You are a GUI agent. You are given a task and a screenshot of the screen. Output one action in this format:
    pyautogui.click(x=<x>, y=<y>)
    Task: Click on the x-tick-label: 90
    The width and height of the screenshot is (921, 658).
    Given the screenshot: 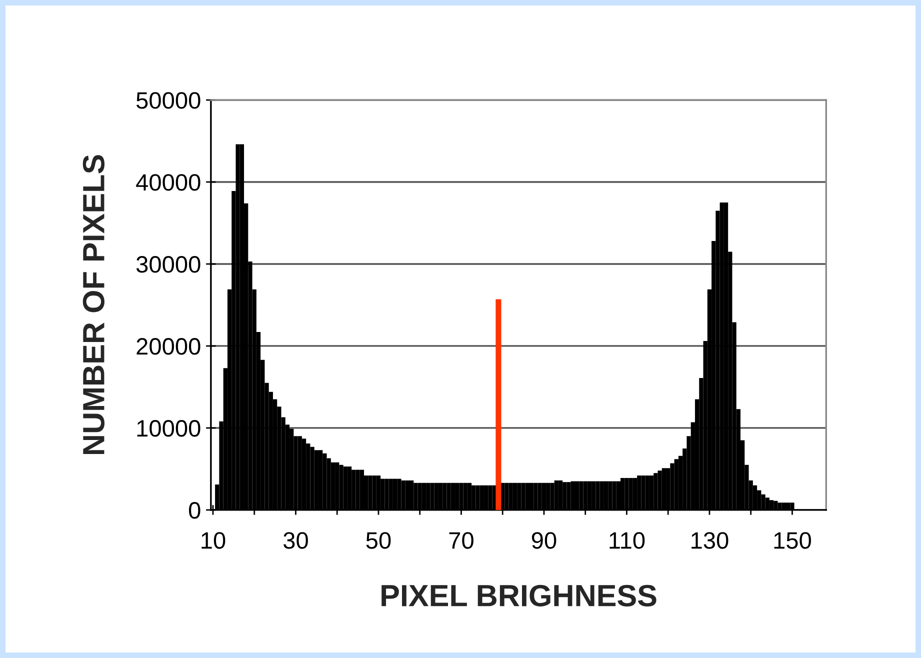 What is the action you would take?
    pyautogui.click(x=544, y=540)
    